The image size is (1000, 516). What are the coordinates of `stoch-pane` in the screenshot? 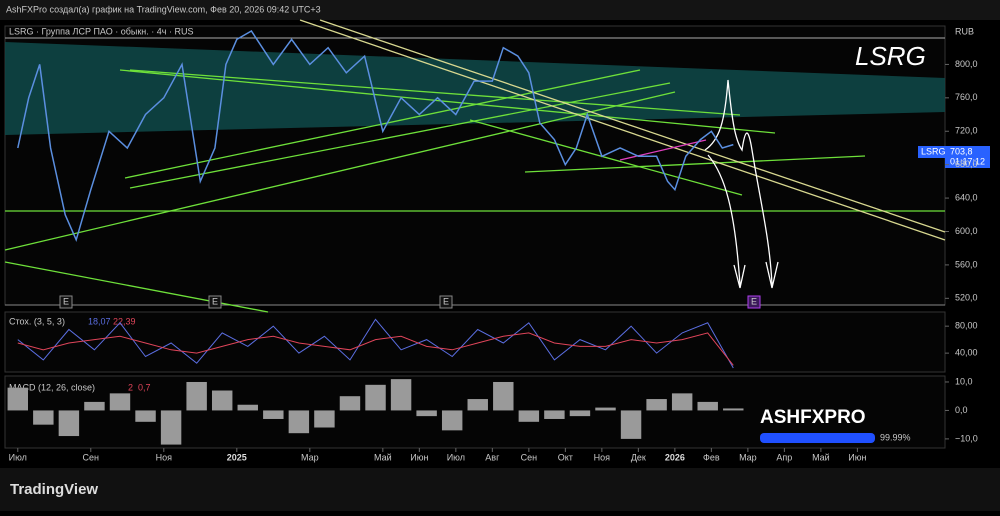 It's located at (475, 342).